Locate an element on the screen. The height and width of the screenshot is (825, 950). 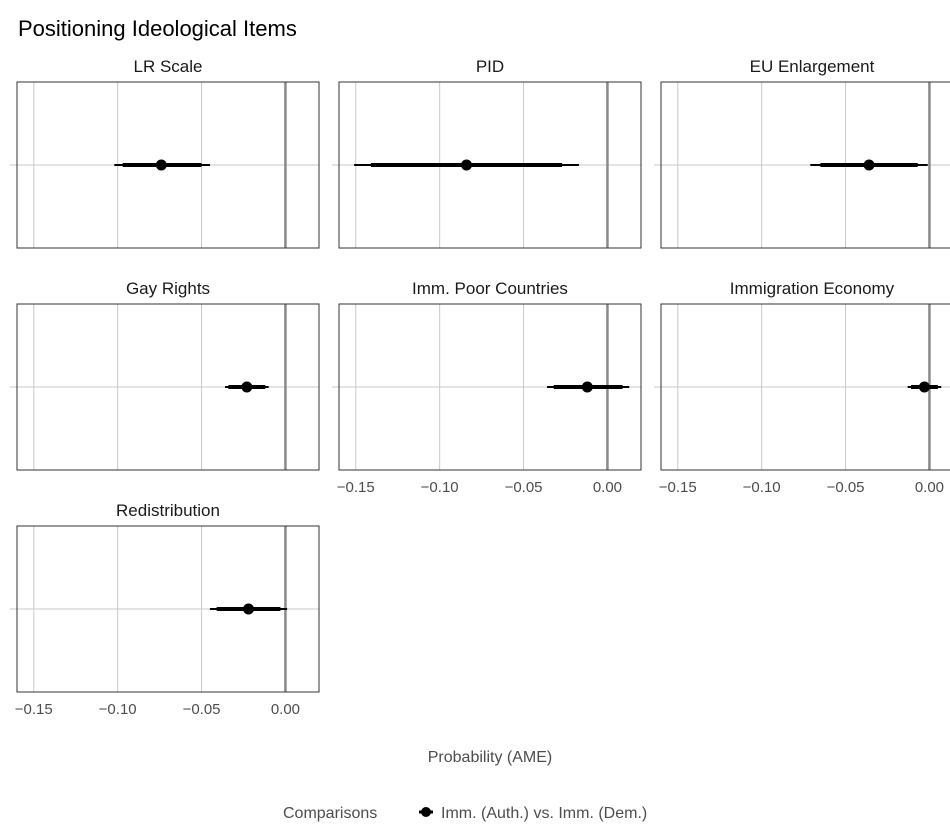
chart-title: Positioning Ideological Items is located at coordinates (157, 28).